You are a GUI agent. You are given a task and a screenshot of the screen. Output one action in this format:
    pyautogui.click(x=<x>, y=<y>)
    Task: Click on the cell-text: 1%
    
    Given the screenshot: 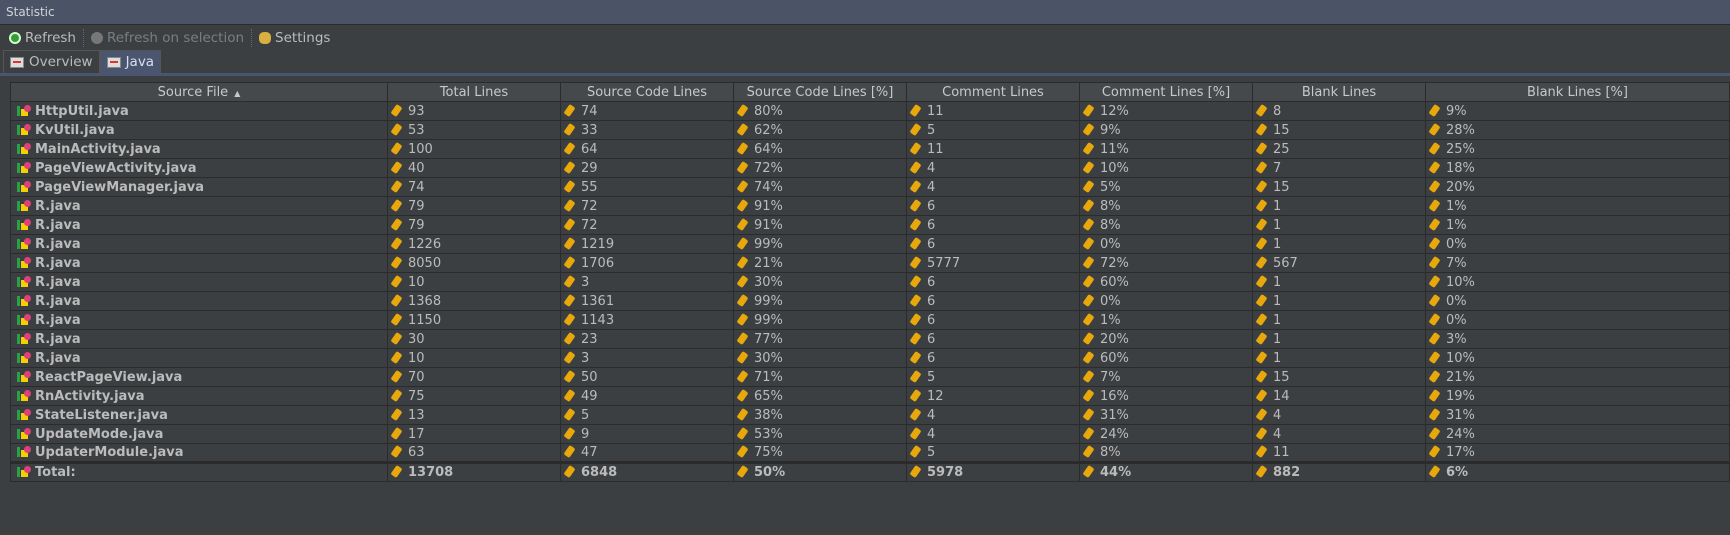 What is the action you would take?
    pyautogui.click(x=1110, y=320)
    